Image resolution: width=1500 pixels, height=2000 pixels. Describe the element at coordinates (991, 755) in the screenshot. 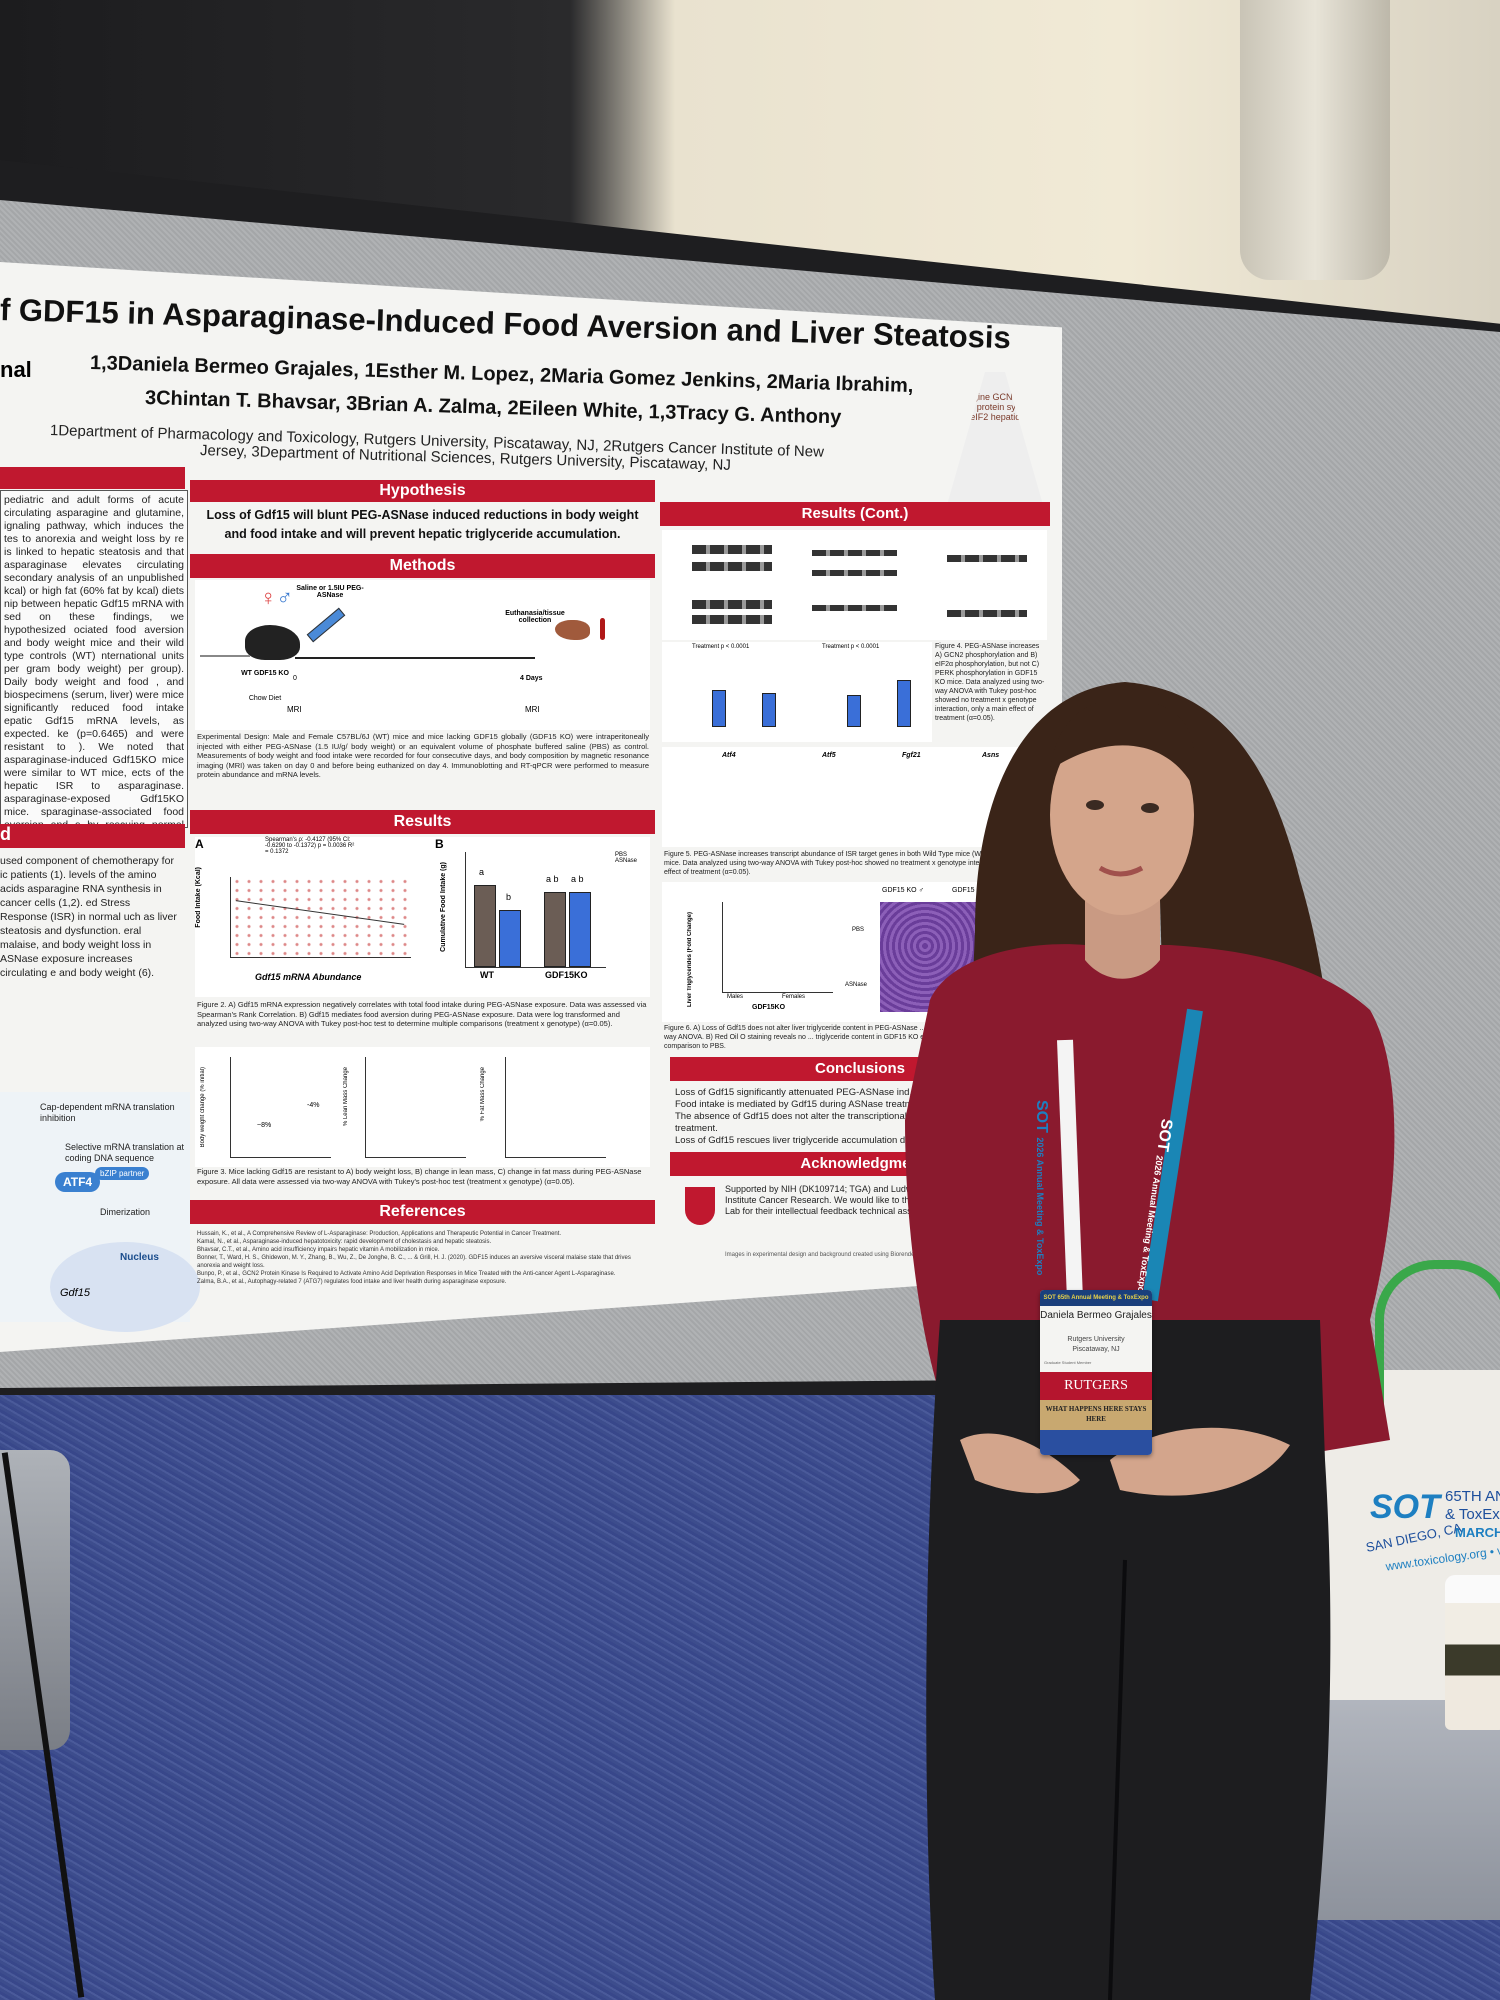

I see `gene-label: Asns` at that location.